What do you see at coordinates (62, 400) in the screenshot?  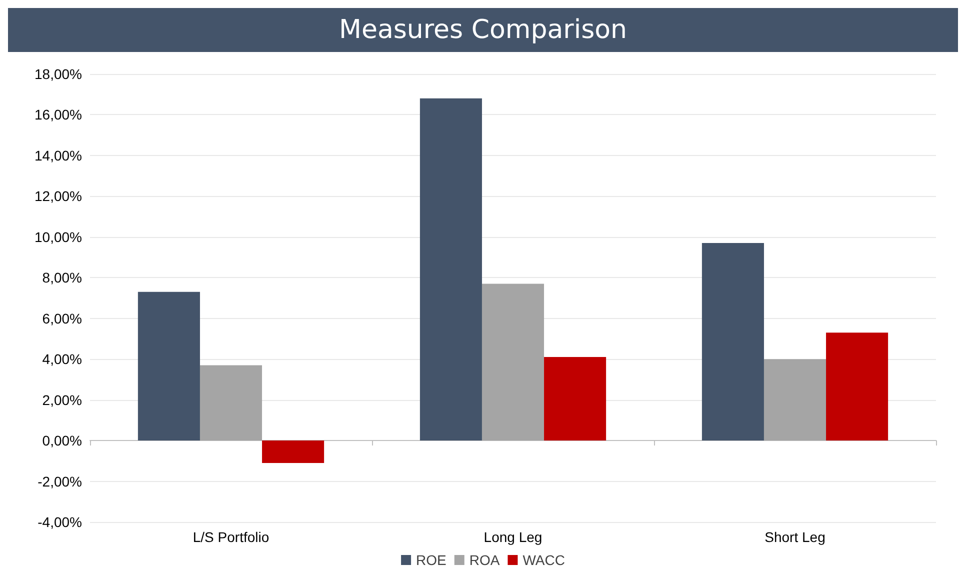 I see `y-tick-label: 2,00%` at bounding box center [62, 400].